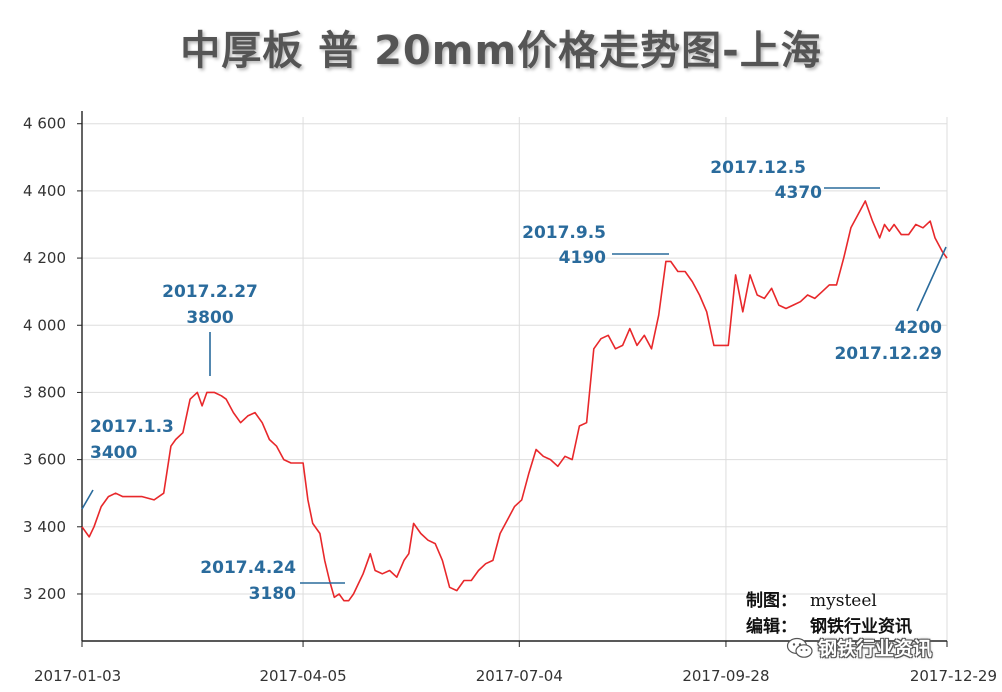  I want to click on credits: 制图： mysteel 编辑： 钢铁行业资讯, so click(829, 613).